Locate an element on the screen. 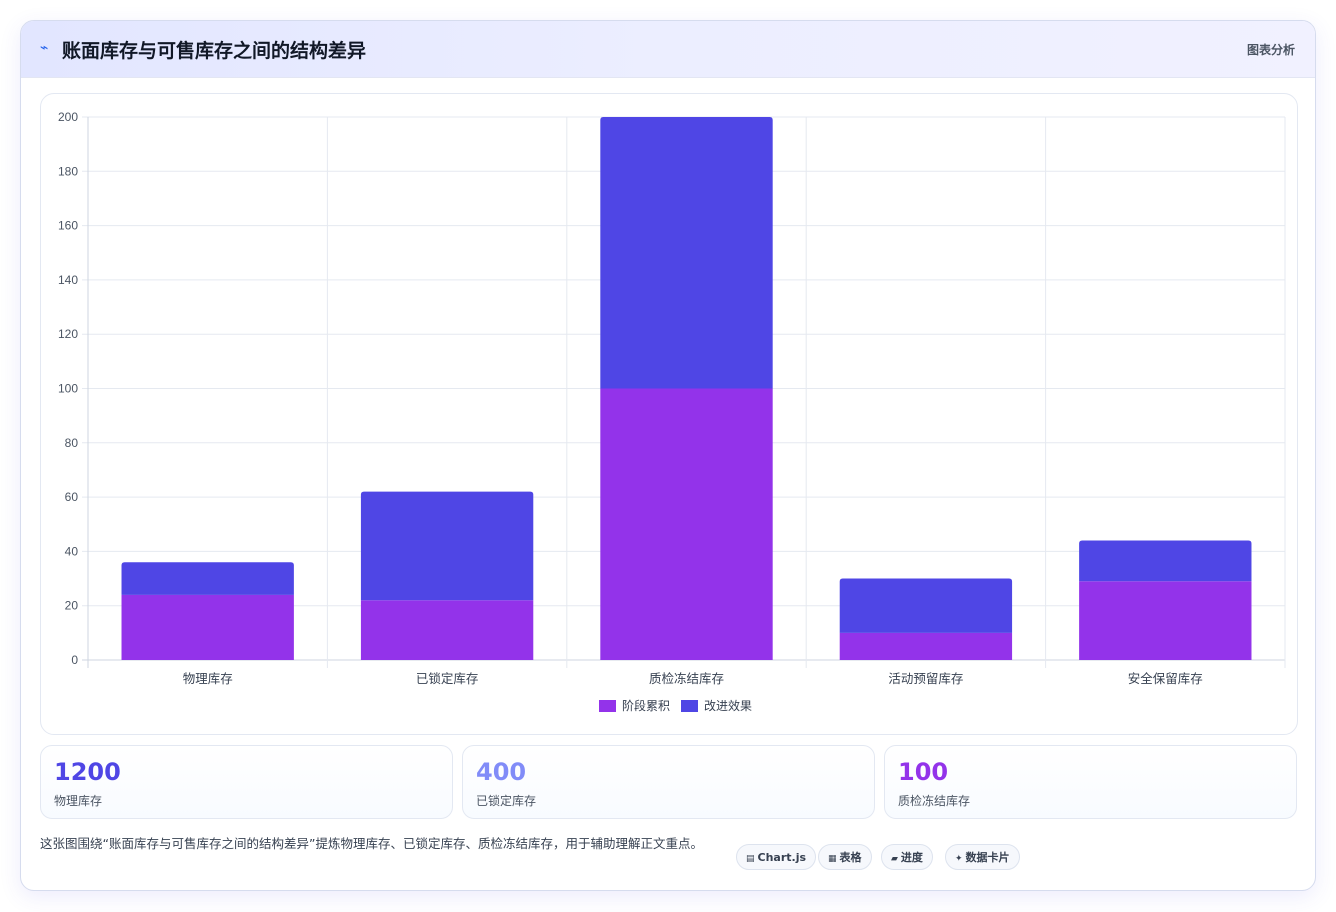 The image size is (1336, 912). card-header: ⌁ 账面库存与可售库存之间的结构差异 图表分析 is located at coordinates (668, 49).